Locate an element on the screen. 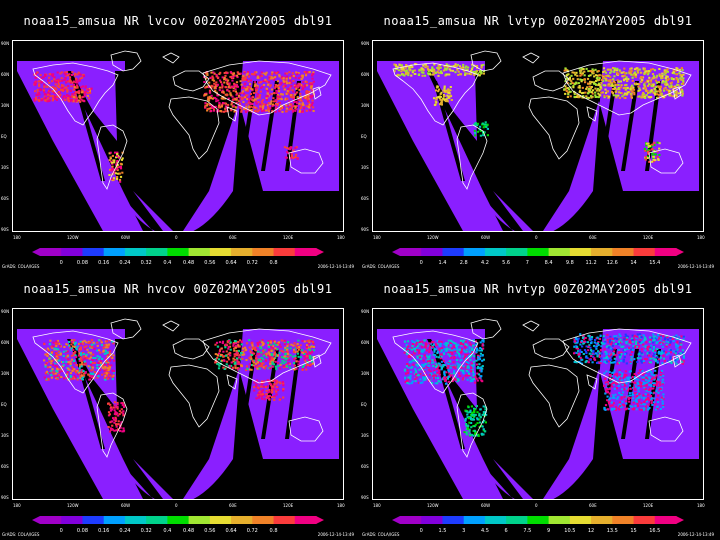  colorbar-label: 0.4 is located at coordinates (167, 531).